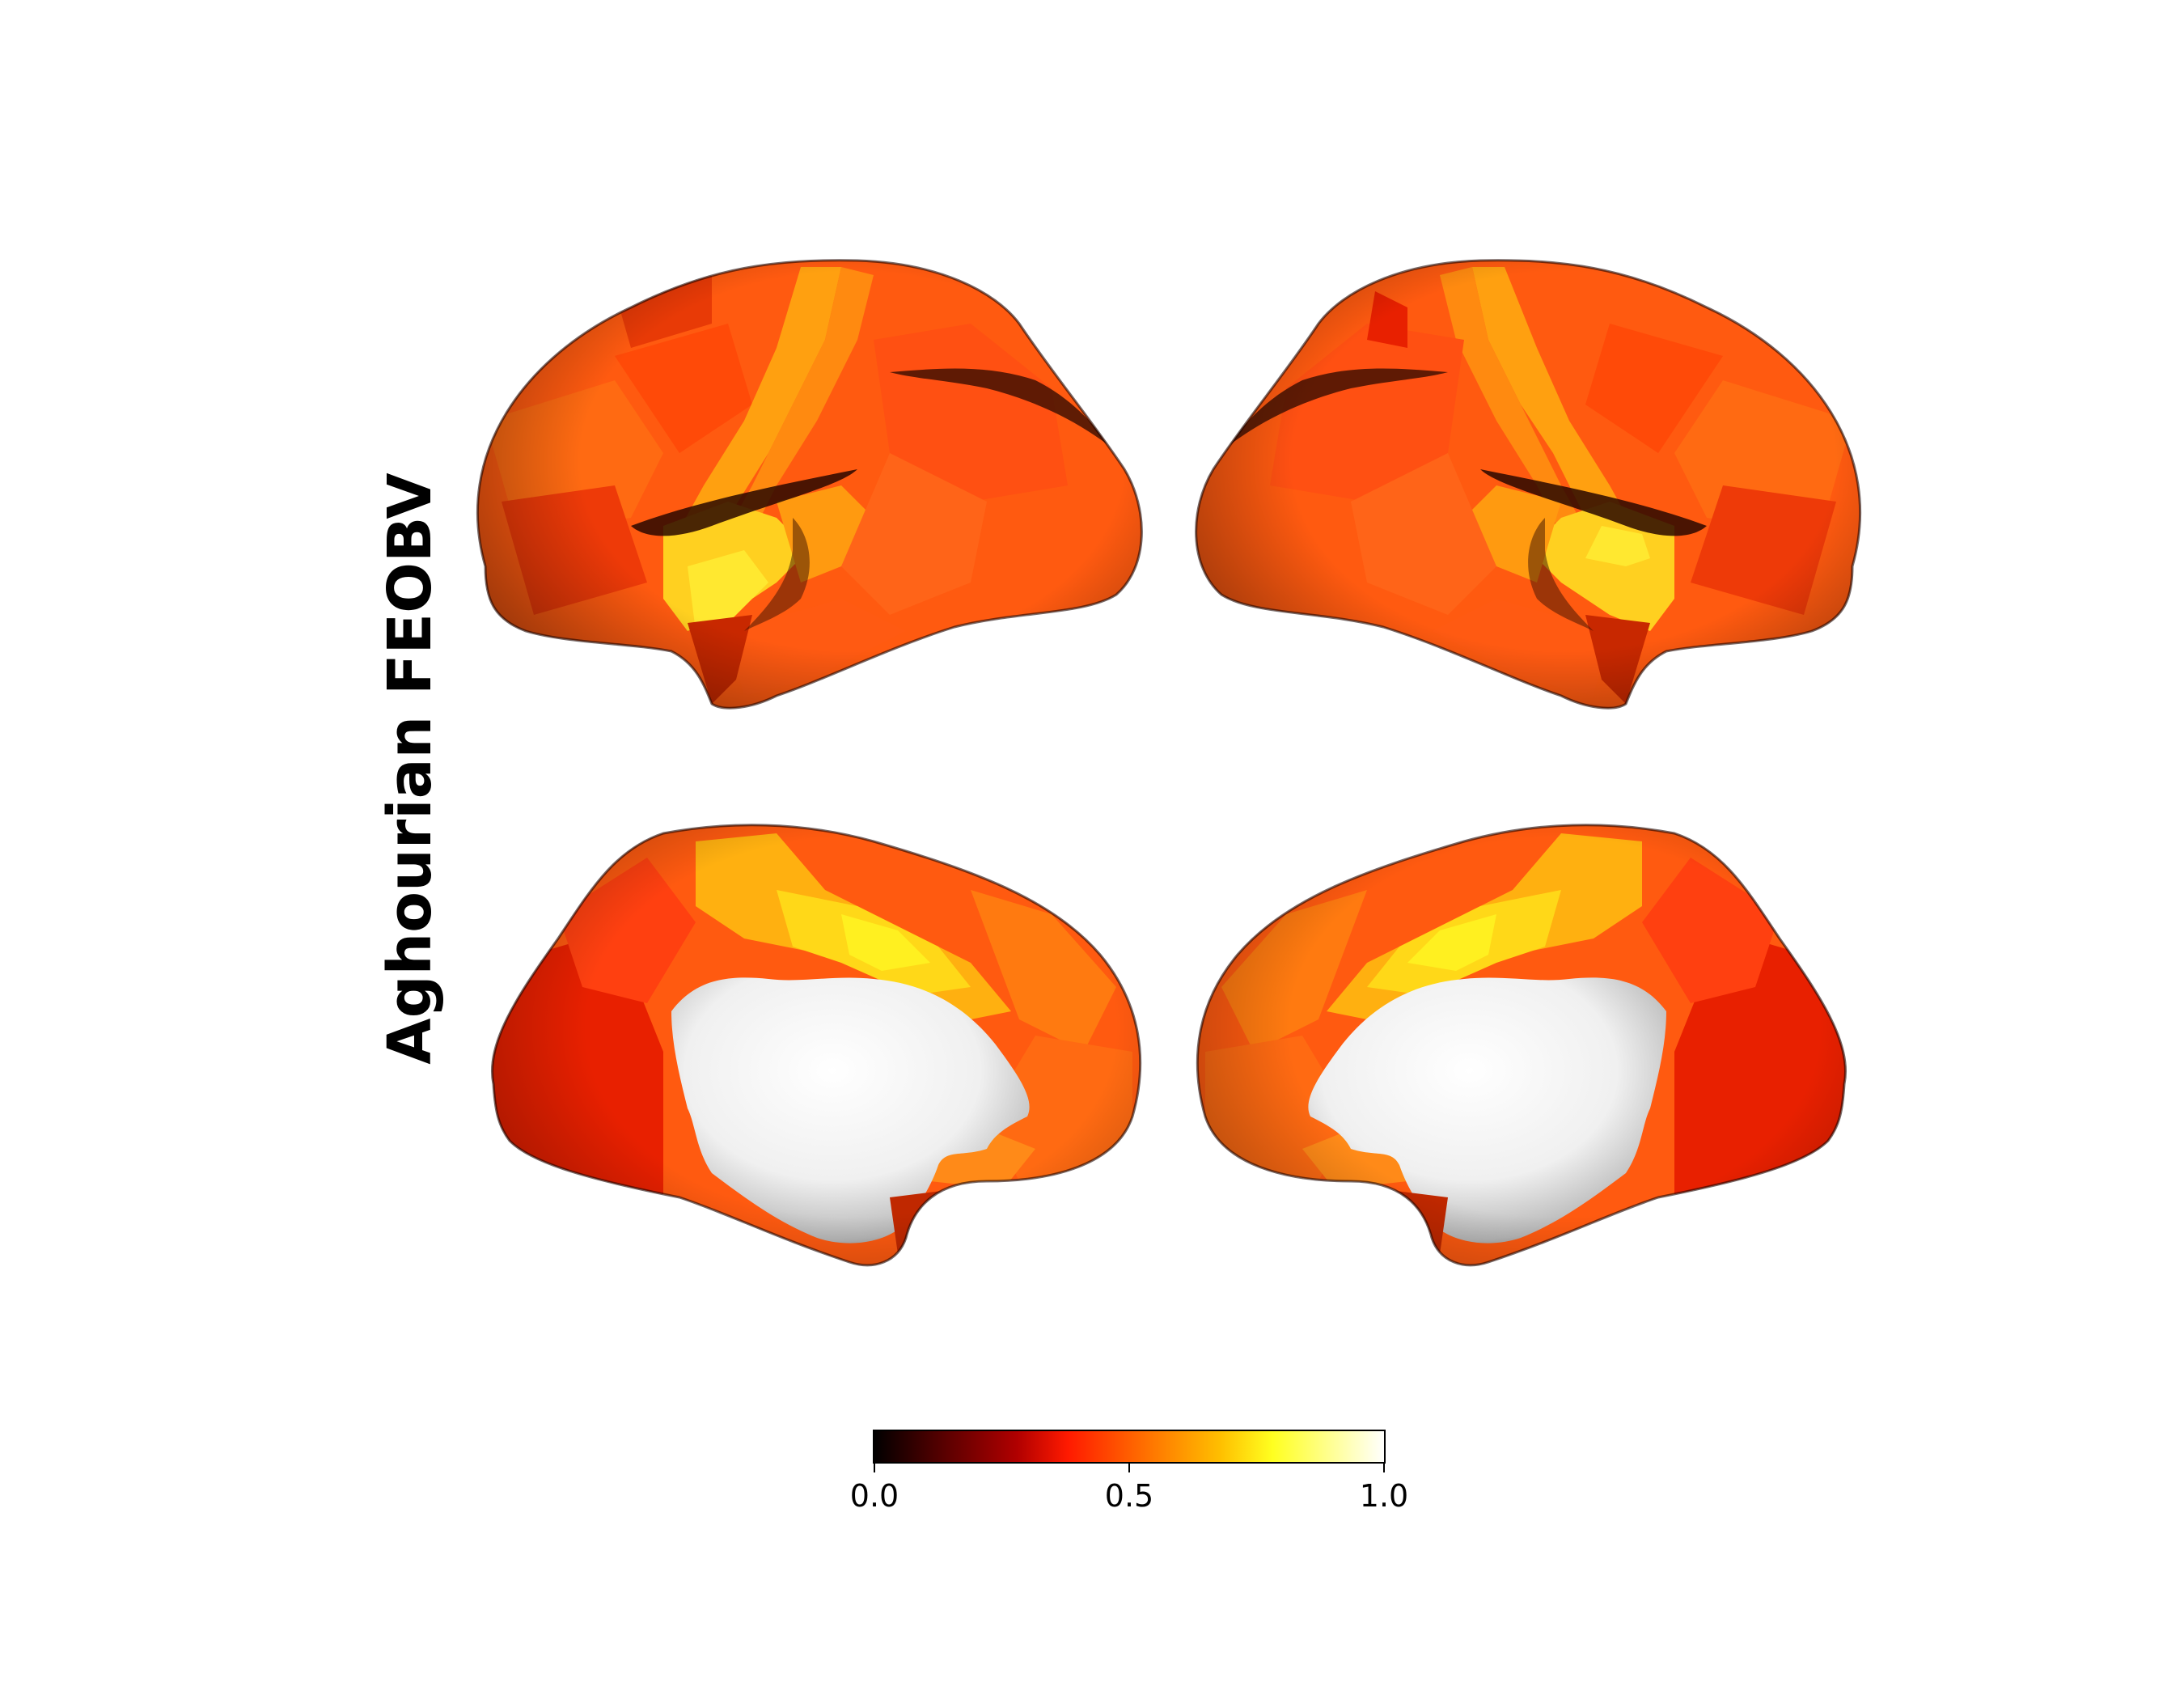 Image resolution: width=2184 pixels, height=1699 pixels. Describe the element at coordinates (1129, 1496) in the screenshot. I see `colorbar-tick-label-1: 0.5` at that location.